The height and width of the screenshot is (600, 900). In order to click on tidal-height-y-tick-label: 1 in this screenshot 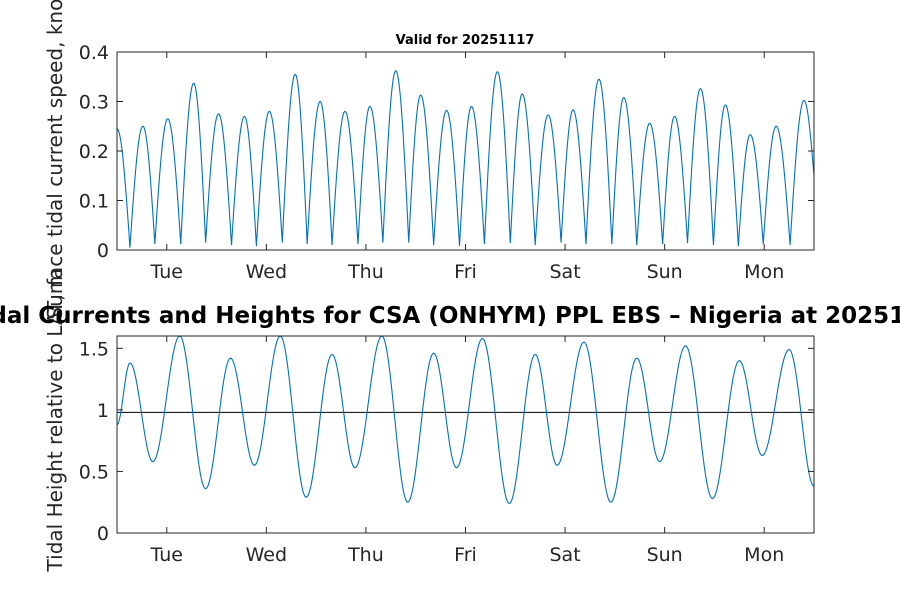, I will do `click(103, 411)`.